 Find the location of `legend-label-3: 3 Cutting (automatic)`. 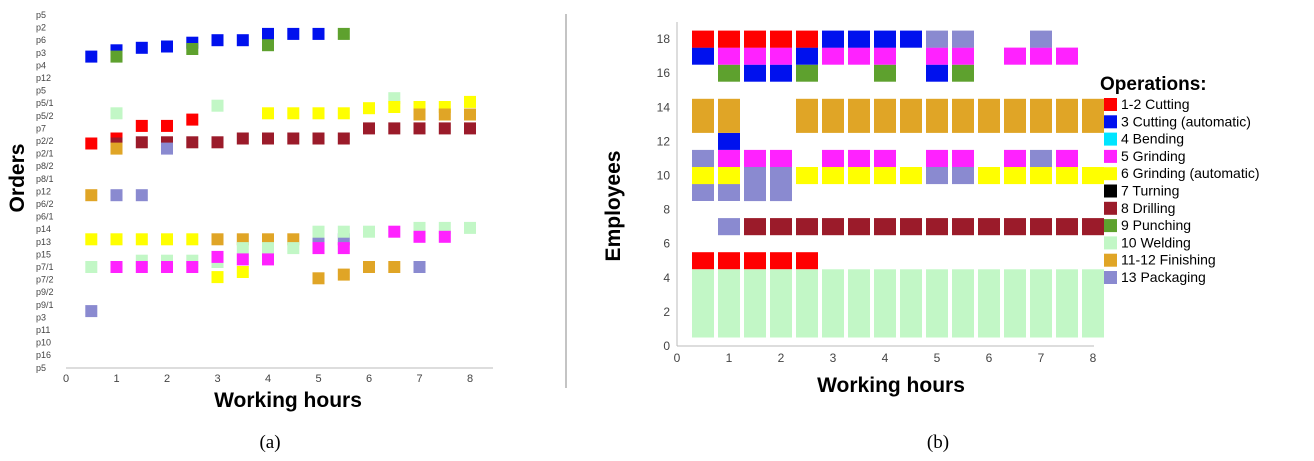

legend-label-3: 3 Cutting (automatic) is located at coordinates (1186, 121).